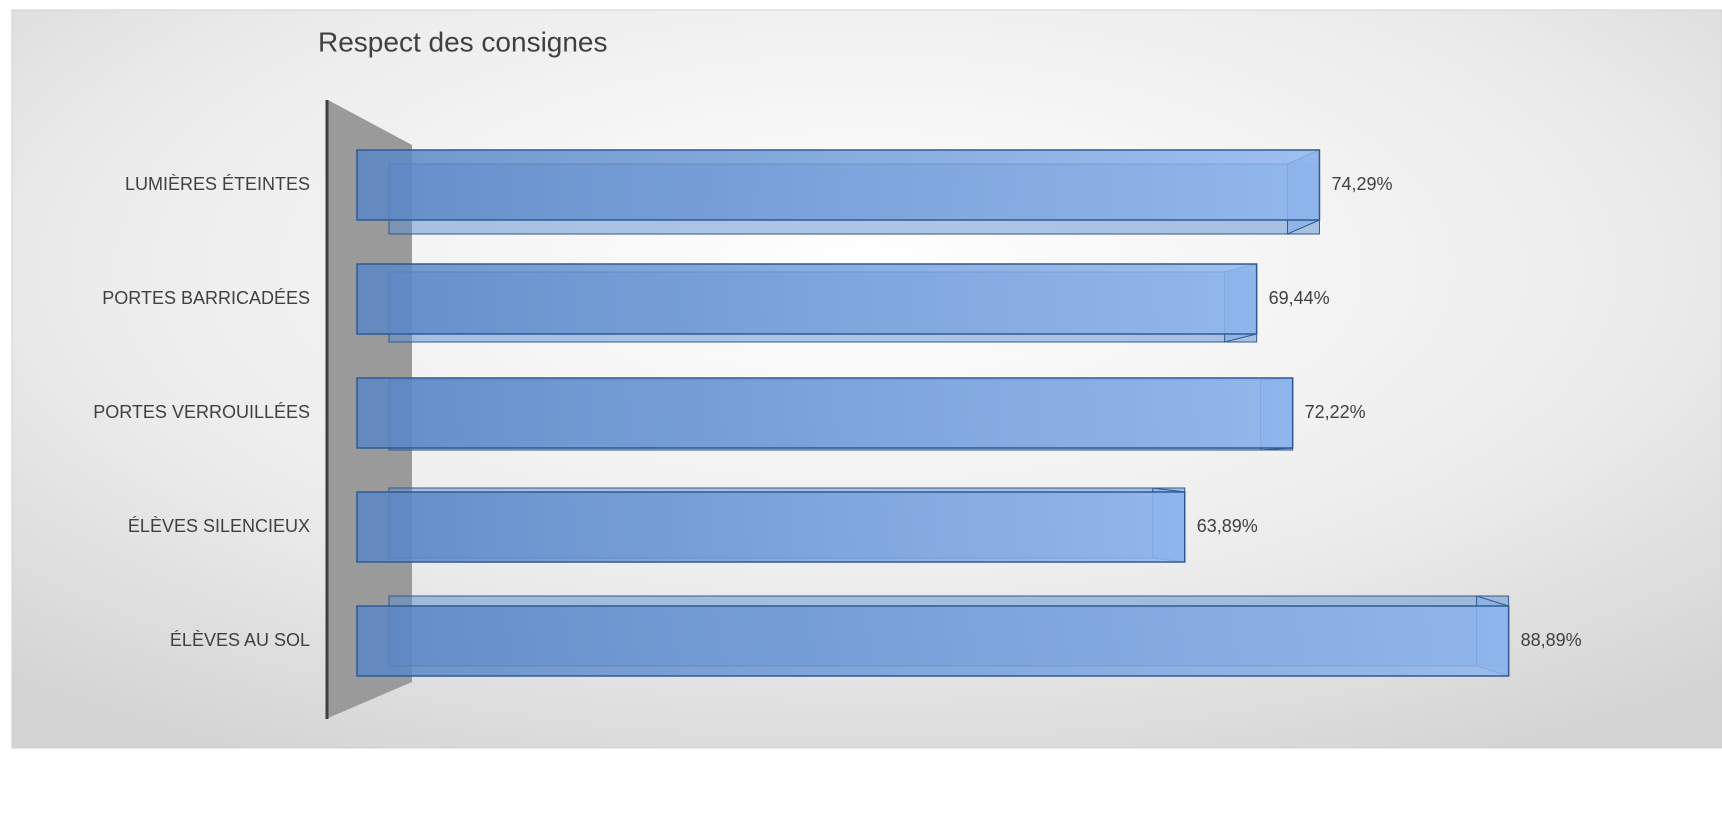 The height and width of the screenshot is (821, 1722). Describe the element at coordinates (219, 526) in the screenshot. I see `y-tick-label: ÉLÈVES SILENCIEUX` at that location.